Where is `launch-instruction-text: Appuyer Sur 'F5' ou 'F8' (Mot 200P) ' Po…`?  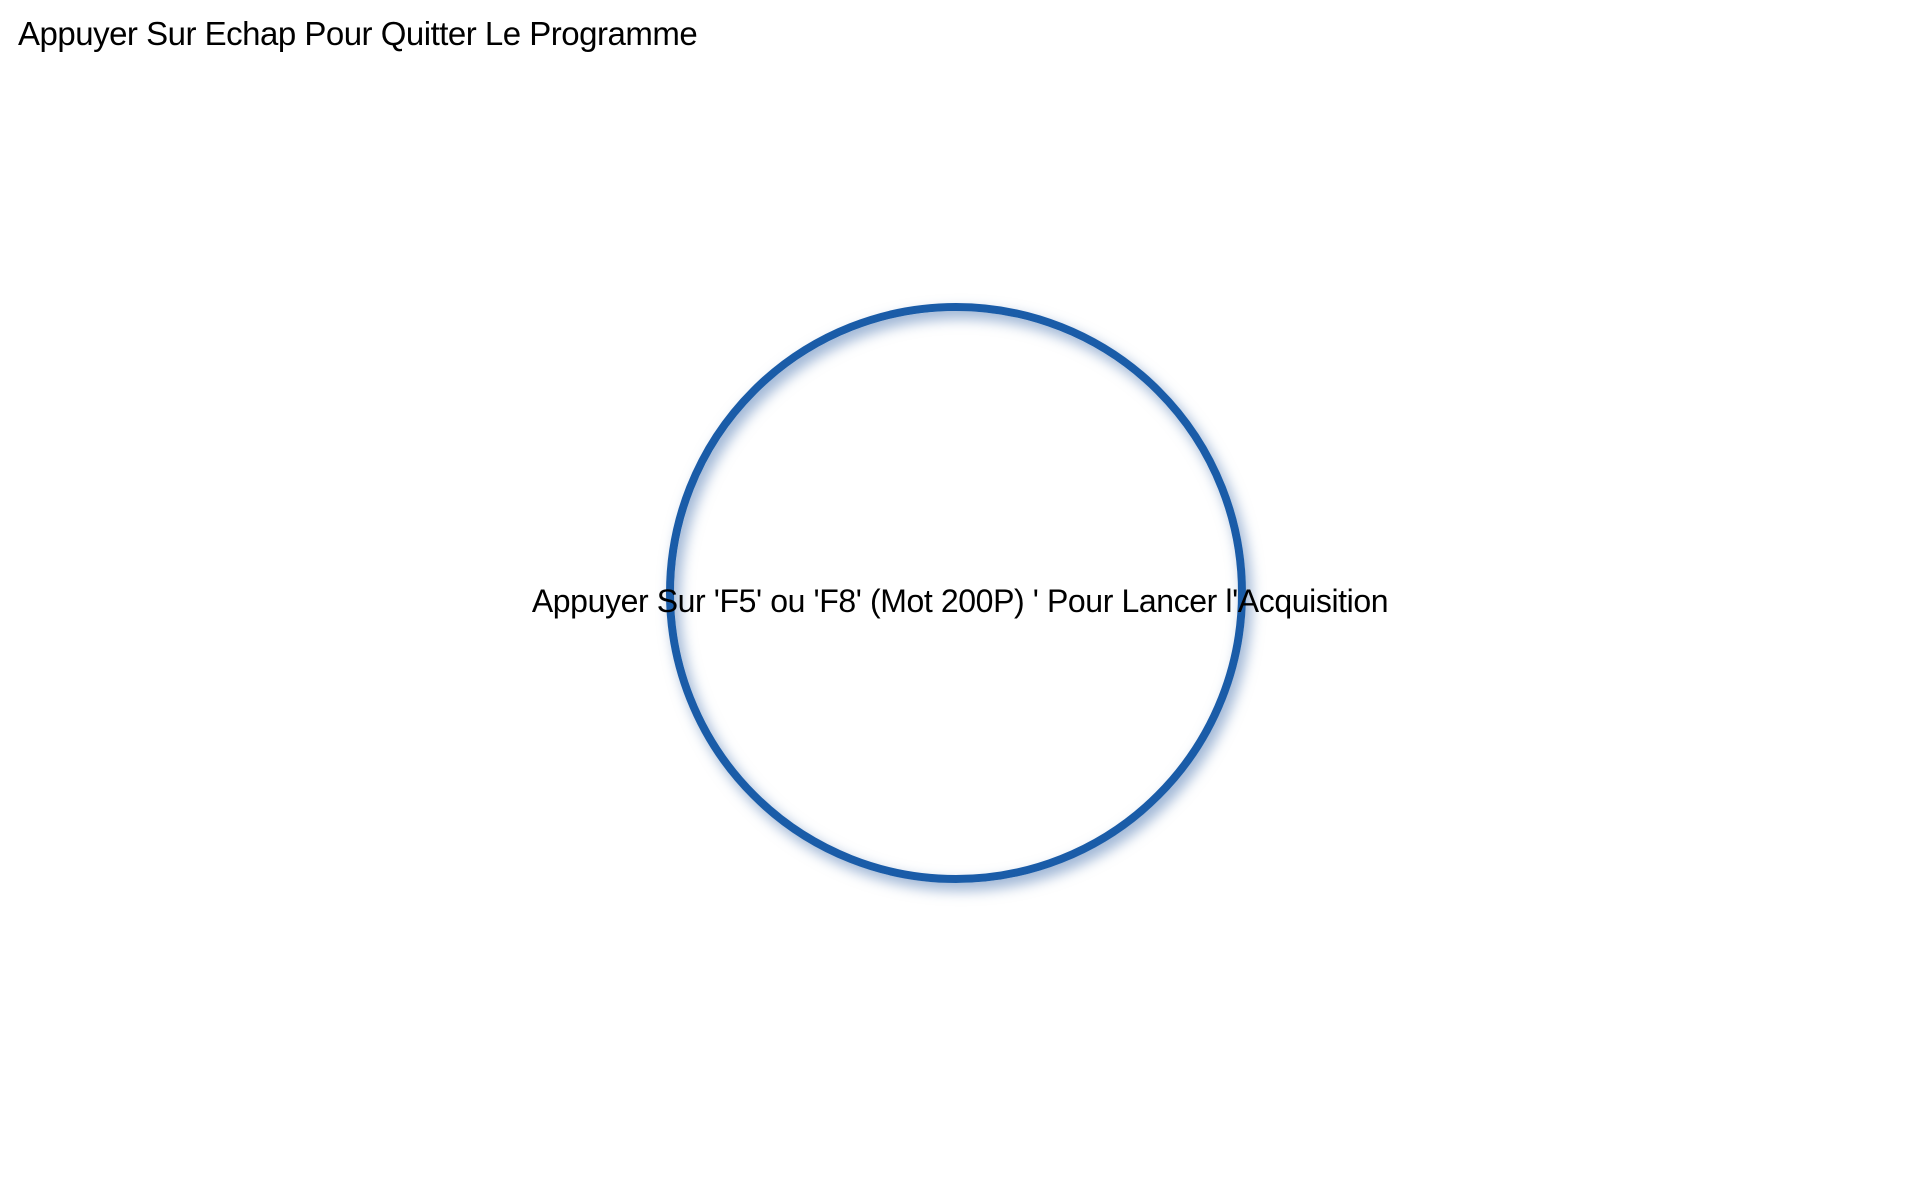
launch-instruction-text: Appuyer Sur 'F5' ou 'F8' (Mot 200P) ' Po… is located at coordinates (960, 601).